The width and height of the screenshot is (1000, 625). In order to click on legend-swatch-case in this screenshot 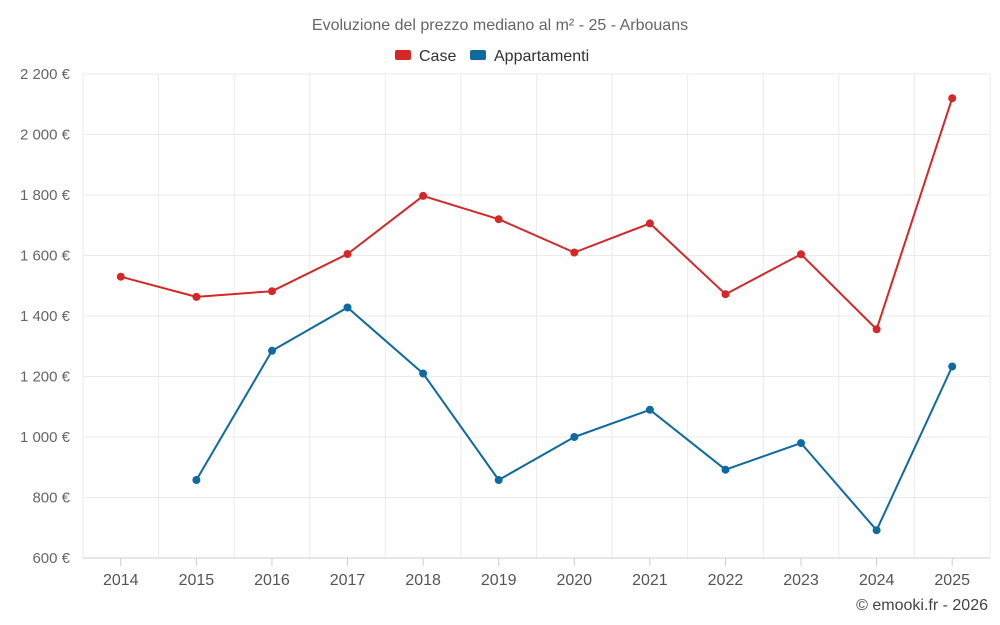, I will do `click(403, 55)`.